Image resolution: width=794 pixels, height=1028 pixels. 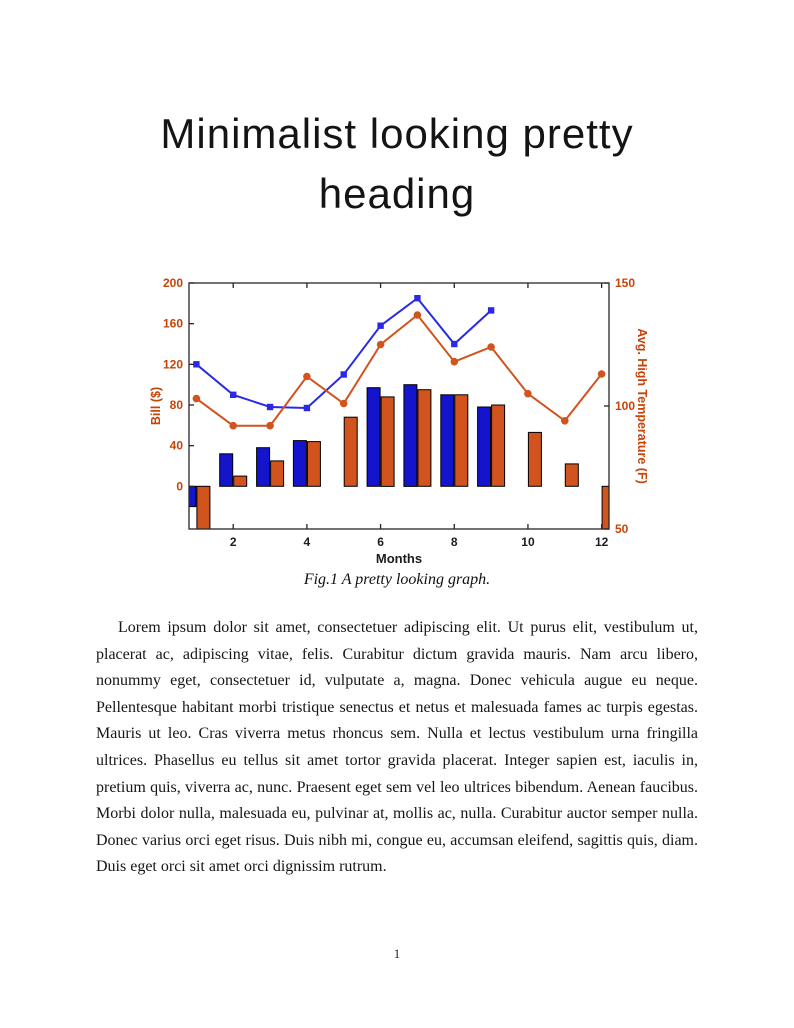 I want to click on svg-text: 50, so click(x=622, y=529).